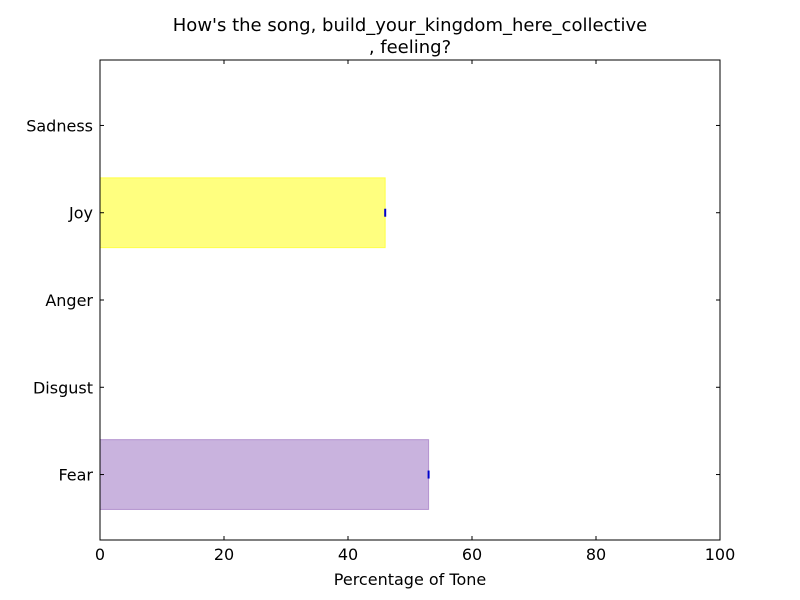 This screenshot has height=600, width=800. Describe the element at coordinates (80, 213) in the screenshot. I see `y-tick-label-joy: Joy` at that location.